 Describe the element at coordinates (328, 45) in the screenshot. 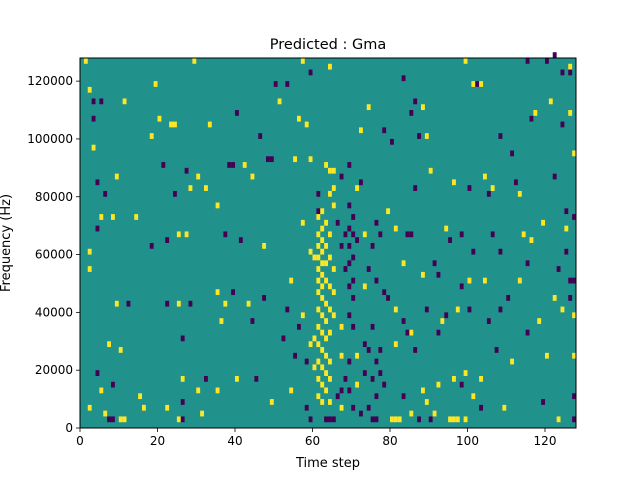

I see `chart-title: Predicted : Gma` at that location.